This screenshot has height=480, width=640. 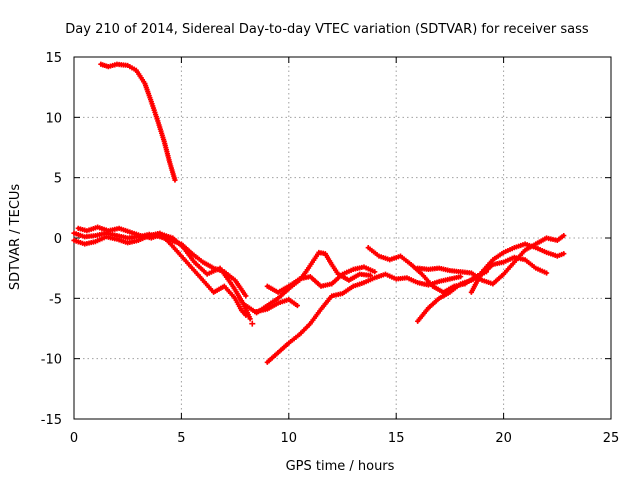 What do you see at coordinates (396, 438) in the screenshot?
I see `x-tick-label: 15` at bounding box center [396, 438].